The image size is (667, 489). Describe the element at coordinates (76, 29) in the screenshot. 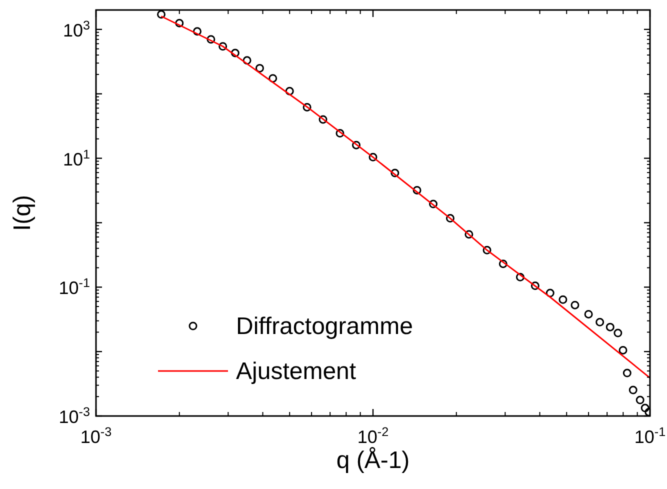

I see `y-tick-label: 10$^{3}$` at that location.